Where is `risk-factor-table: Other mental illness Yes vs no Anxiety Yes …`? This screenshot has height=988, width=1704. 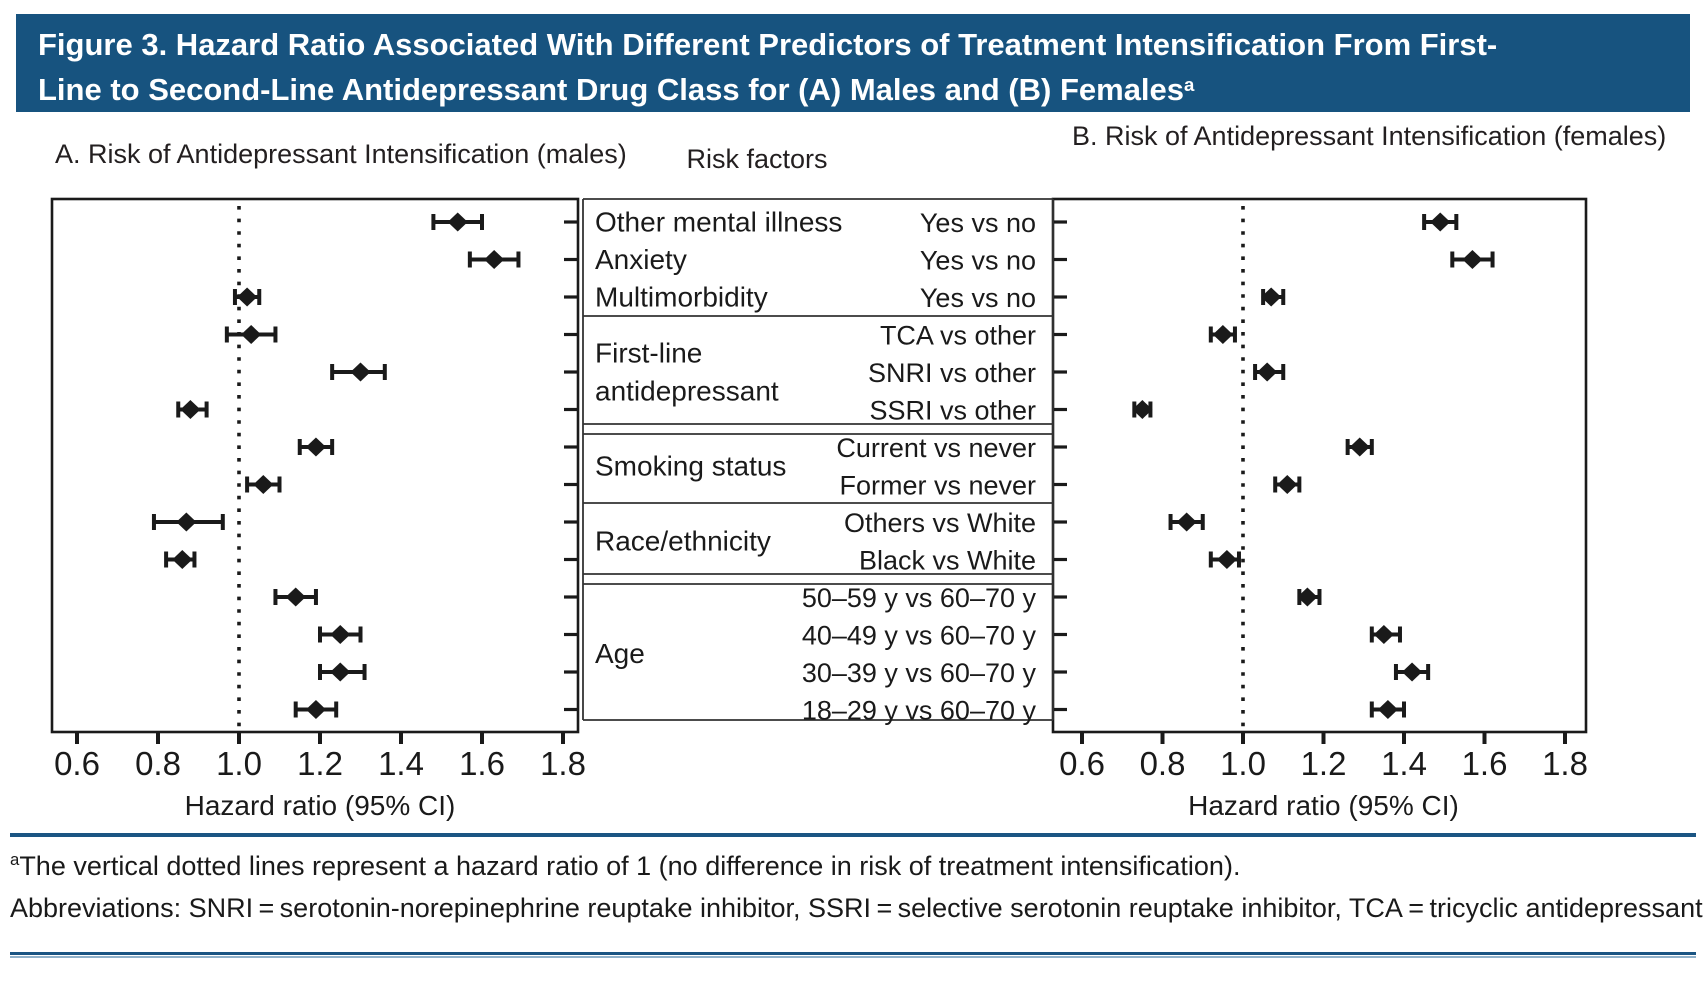
risk-factor-table: Other mental illness Yes vs no Anxiety Yes … is located at coordinates (818, 462).